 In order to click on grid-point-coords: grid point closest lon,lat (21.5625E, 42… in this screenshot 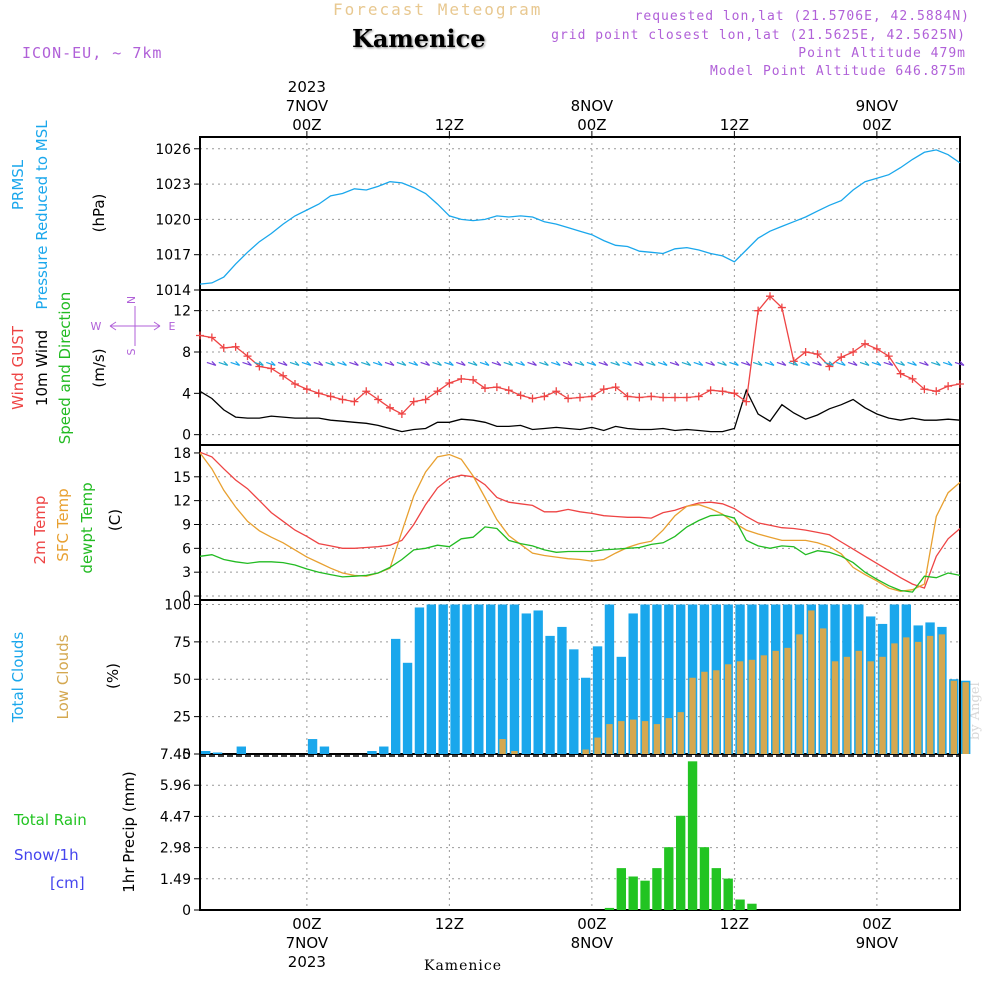, I will do `click(758, 35)`.